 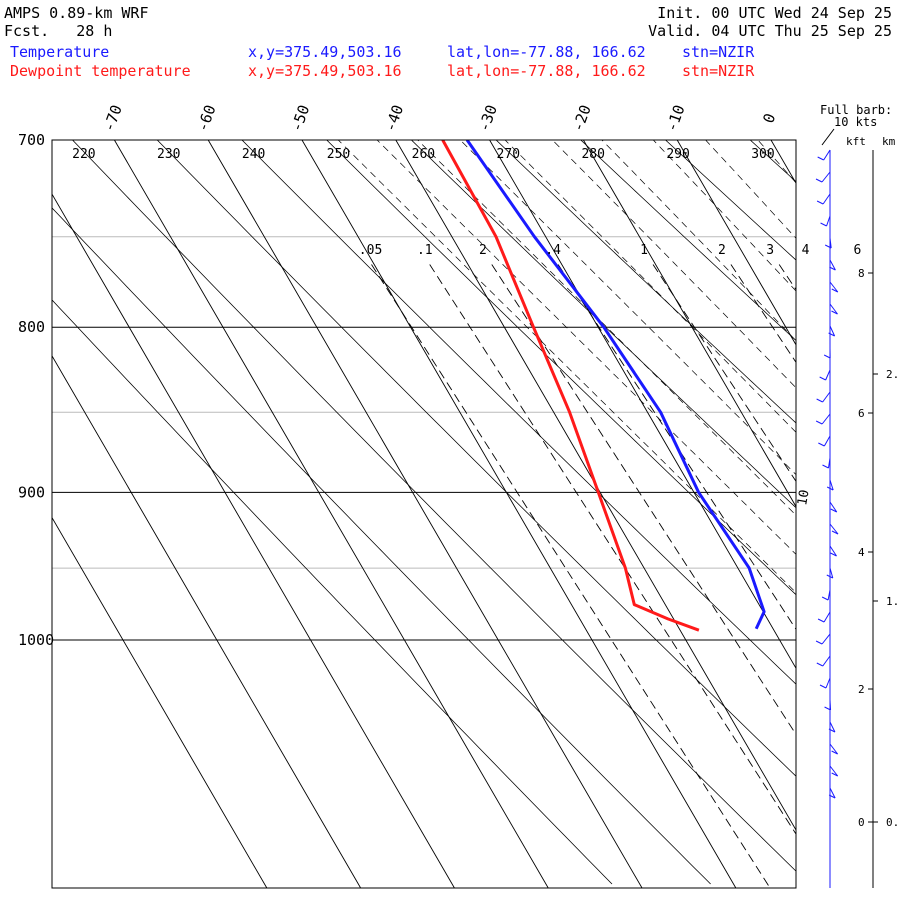 What do you see at coordinates (31, 492) in the screenshot?
I see `pressure-tick-label: 900` at bounding box center [31, 492].